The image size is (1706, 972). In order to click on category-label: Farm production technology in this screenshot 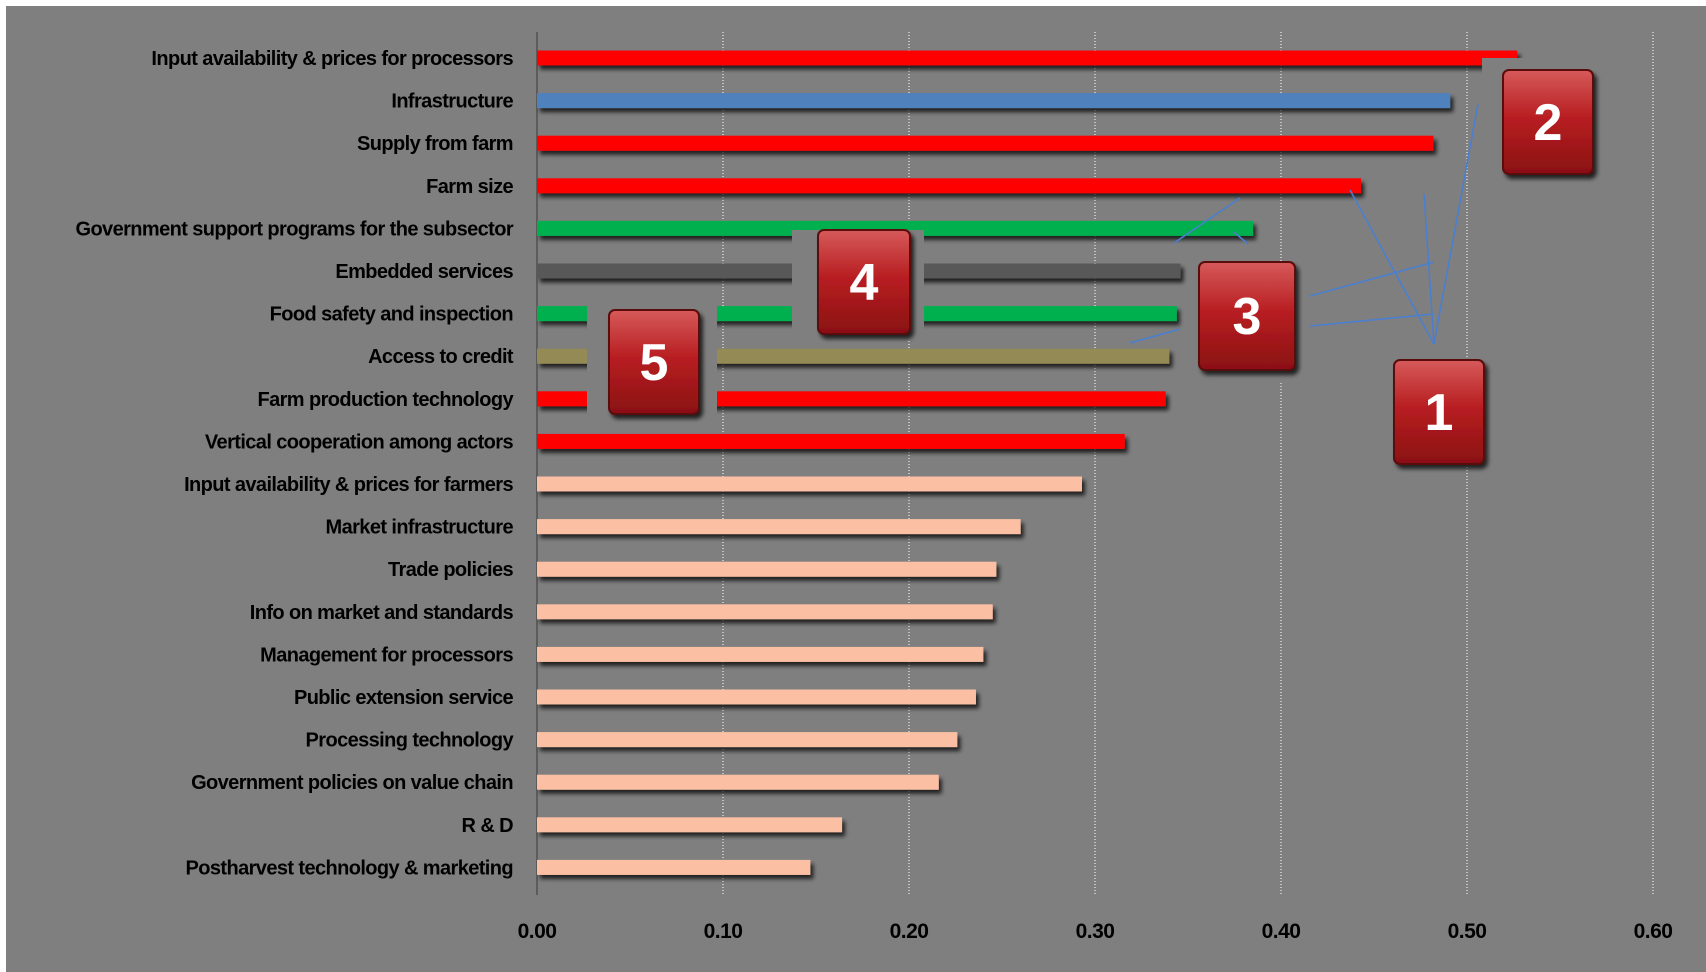, I will do `click(385, 400)`.